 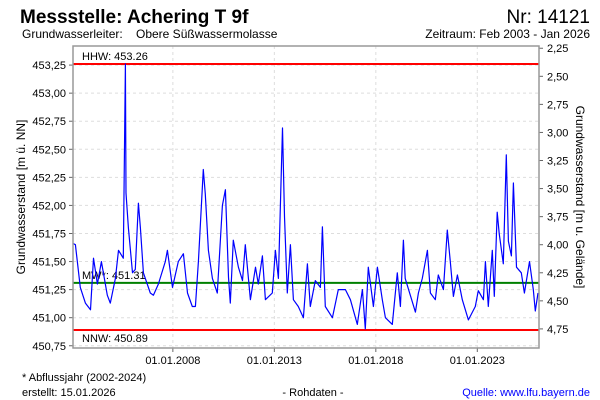 What do you see at coordinates (21, 197) in the screenshot?
I see `y-axis-label-left: Grundwasserstand [m ü. NN]` at bounding box center [21, 197].